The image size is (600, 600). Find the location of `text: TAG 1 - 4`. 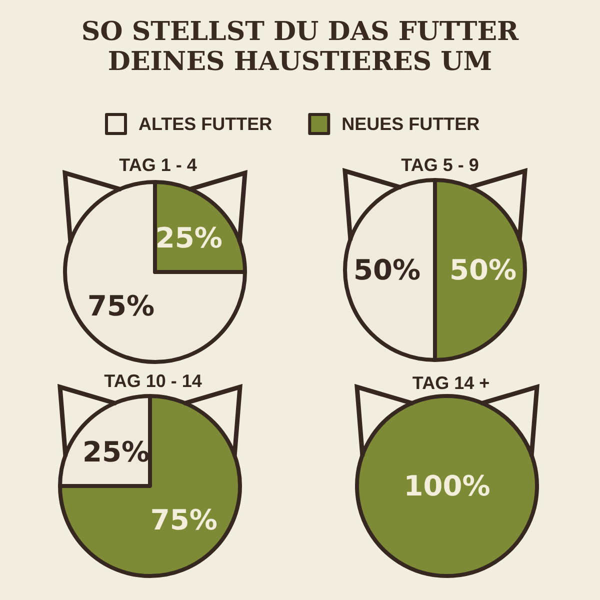

text: TAG 1 - 4 is located at coordinates (158, 165).